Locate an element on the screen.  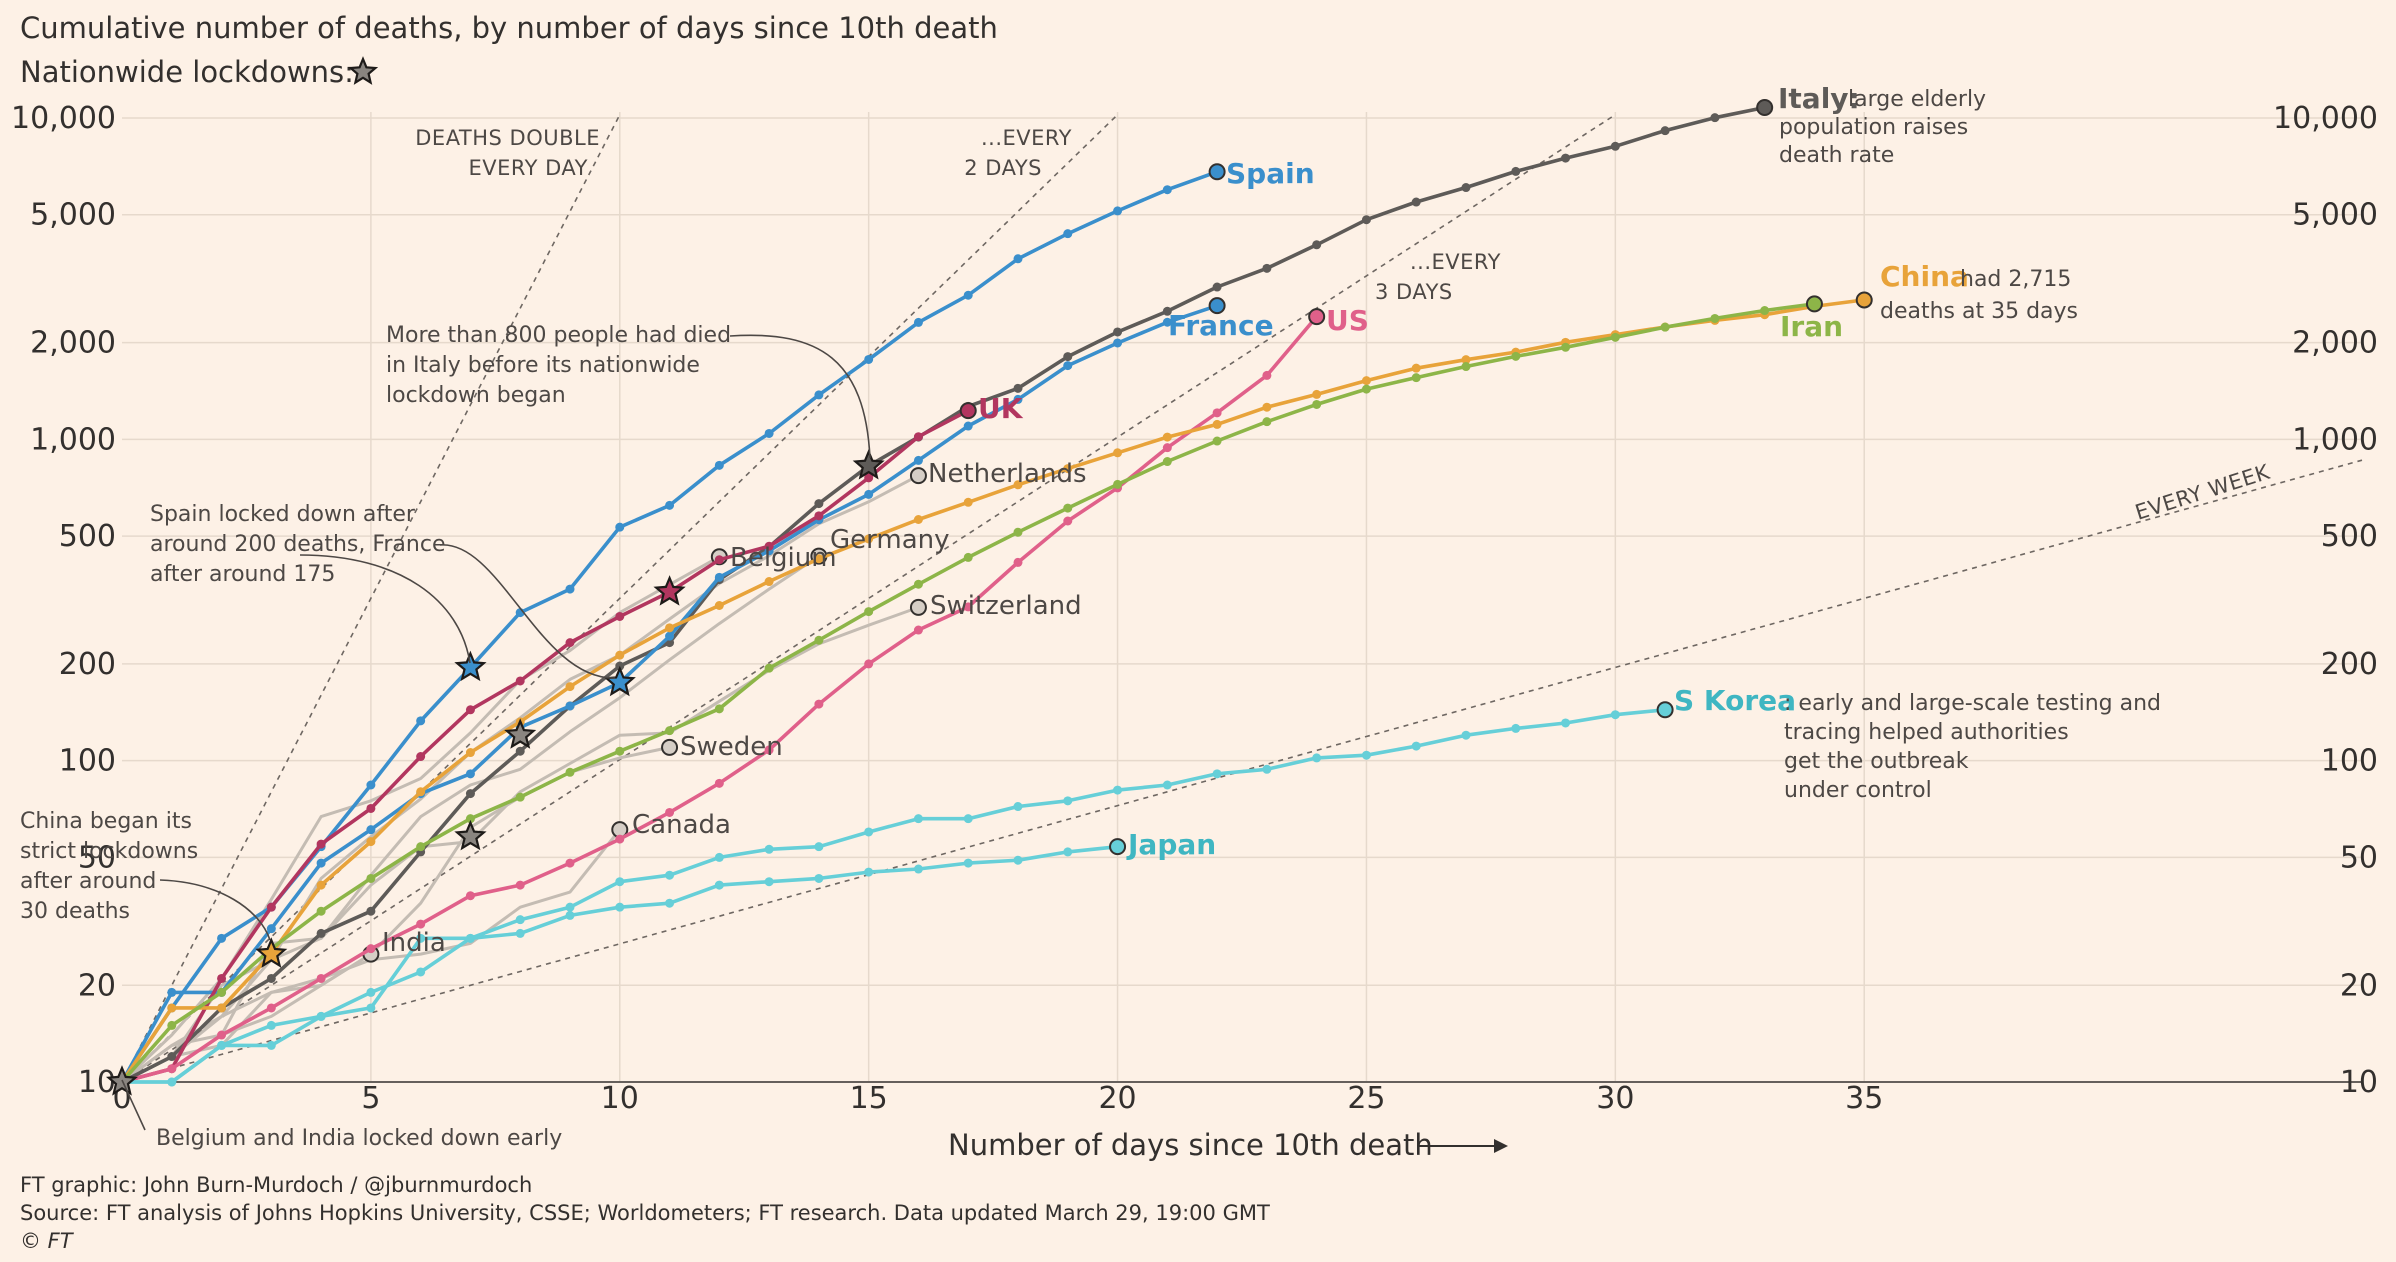
y-tick-label-right: 1,000 is located at coordinates (2335, 439).